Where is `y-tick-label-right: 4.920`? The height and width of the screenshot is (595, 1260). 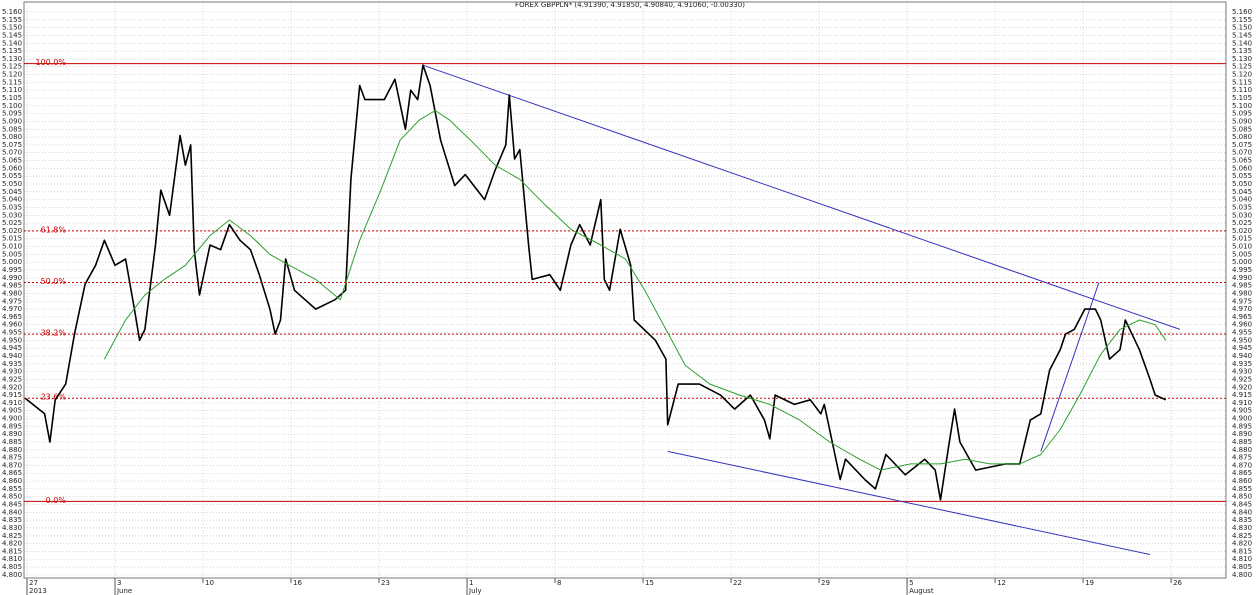
y-tick-label-right: 4.920 is located at coordinates (1242, 387).